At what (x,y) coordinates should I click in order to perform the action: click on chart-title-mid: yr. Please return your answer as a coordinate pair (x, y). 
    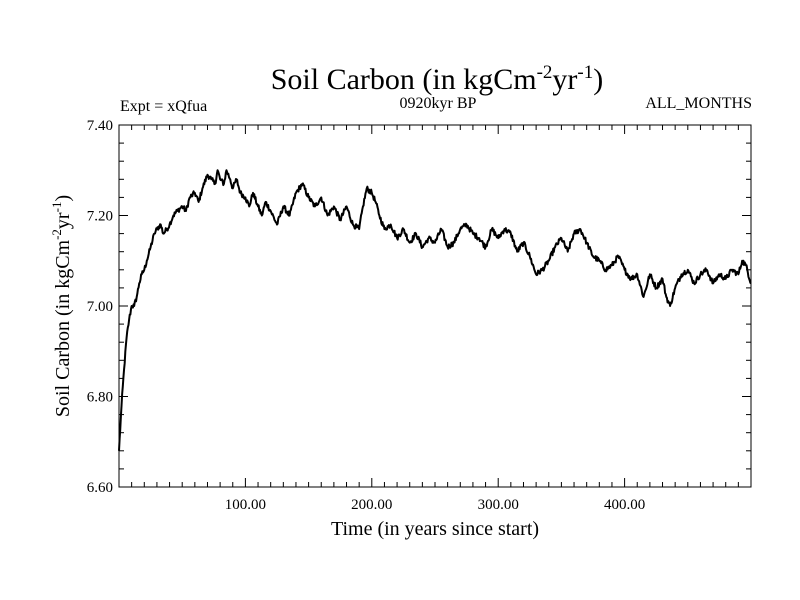
    Looking at the image, I should click on (564, 79).